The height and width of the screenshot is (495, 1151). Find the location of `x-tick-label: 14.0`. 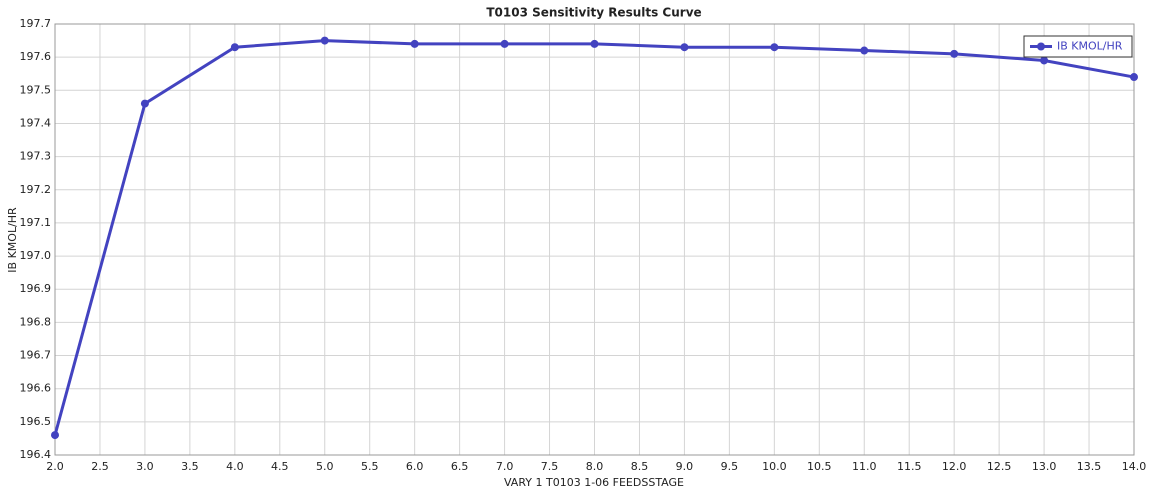

x-tick-label: 14.0 is located at coordinates (1134, 466).